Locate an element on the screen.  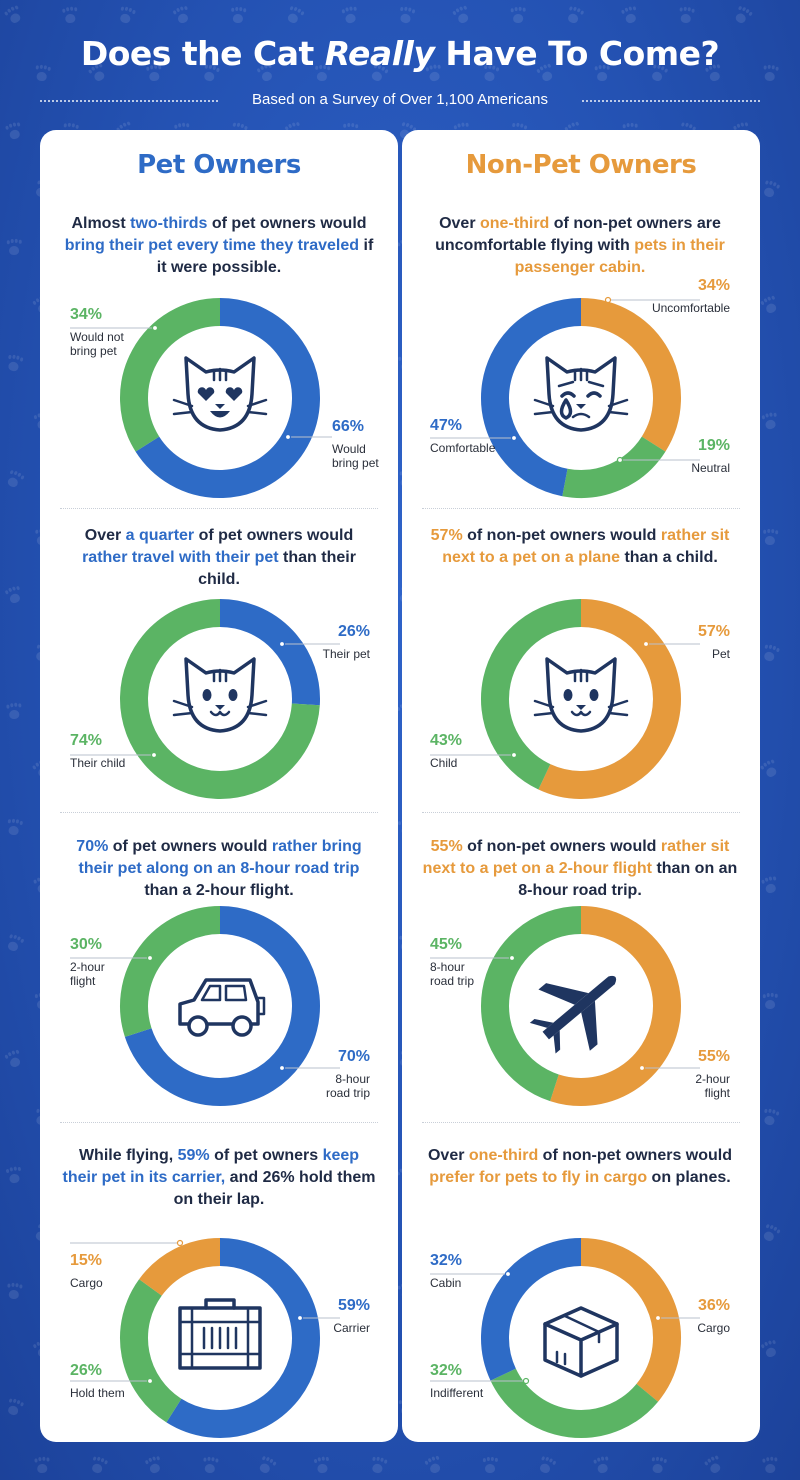
page-title: Does the Cat Really Have To Come? is located at coordinates (400, 53).